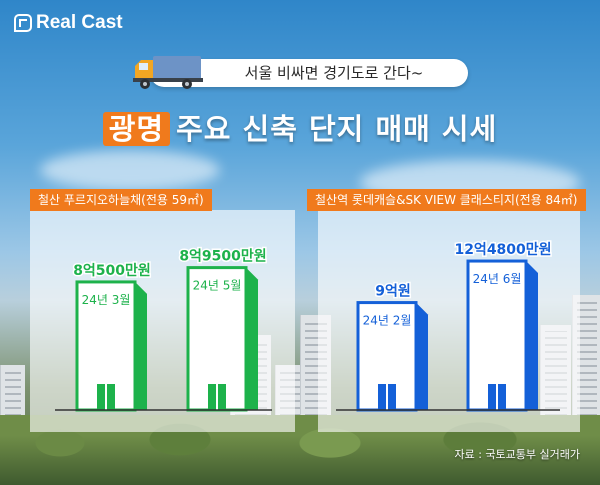  I want to click on category-label: 24년 6월, so click(497, 279).